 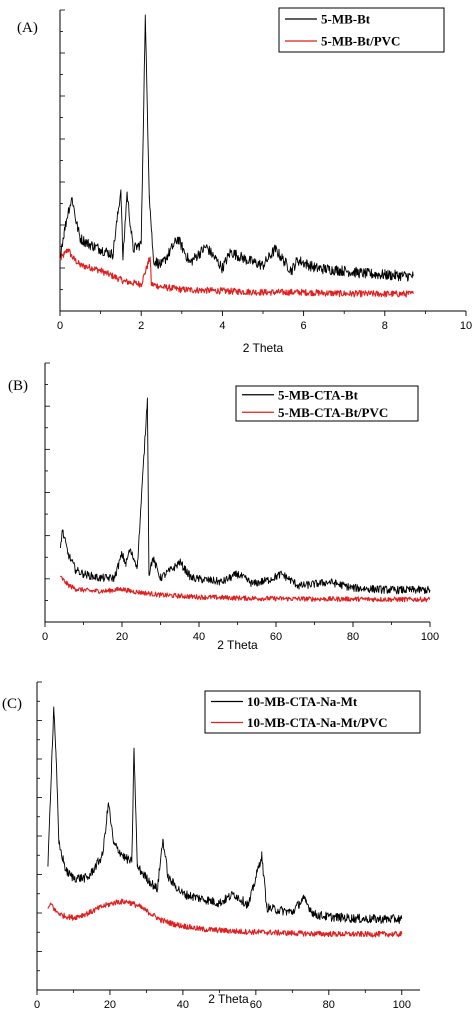 What do you see at coordinates (141, 326) in the screenshot?
I see `x-tick-label: 2` at bounding box center [141, 326].